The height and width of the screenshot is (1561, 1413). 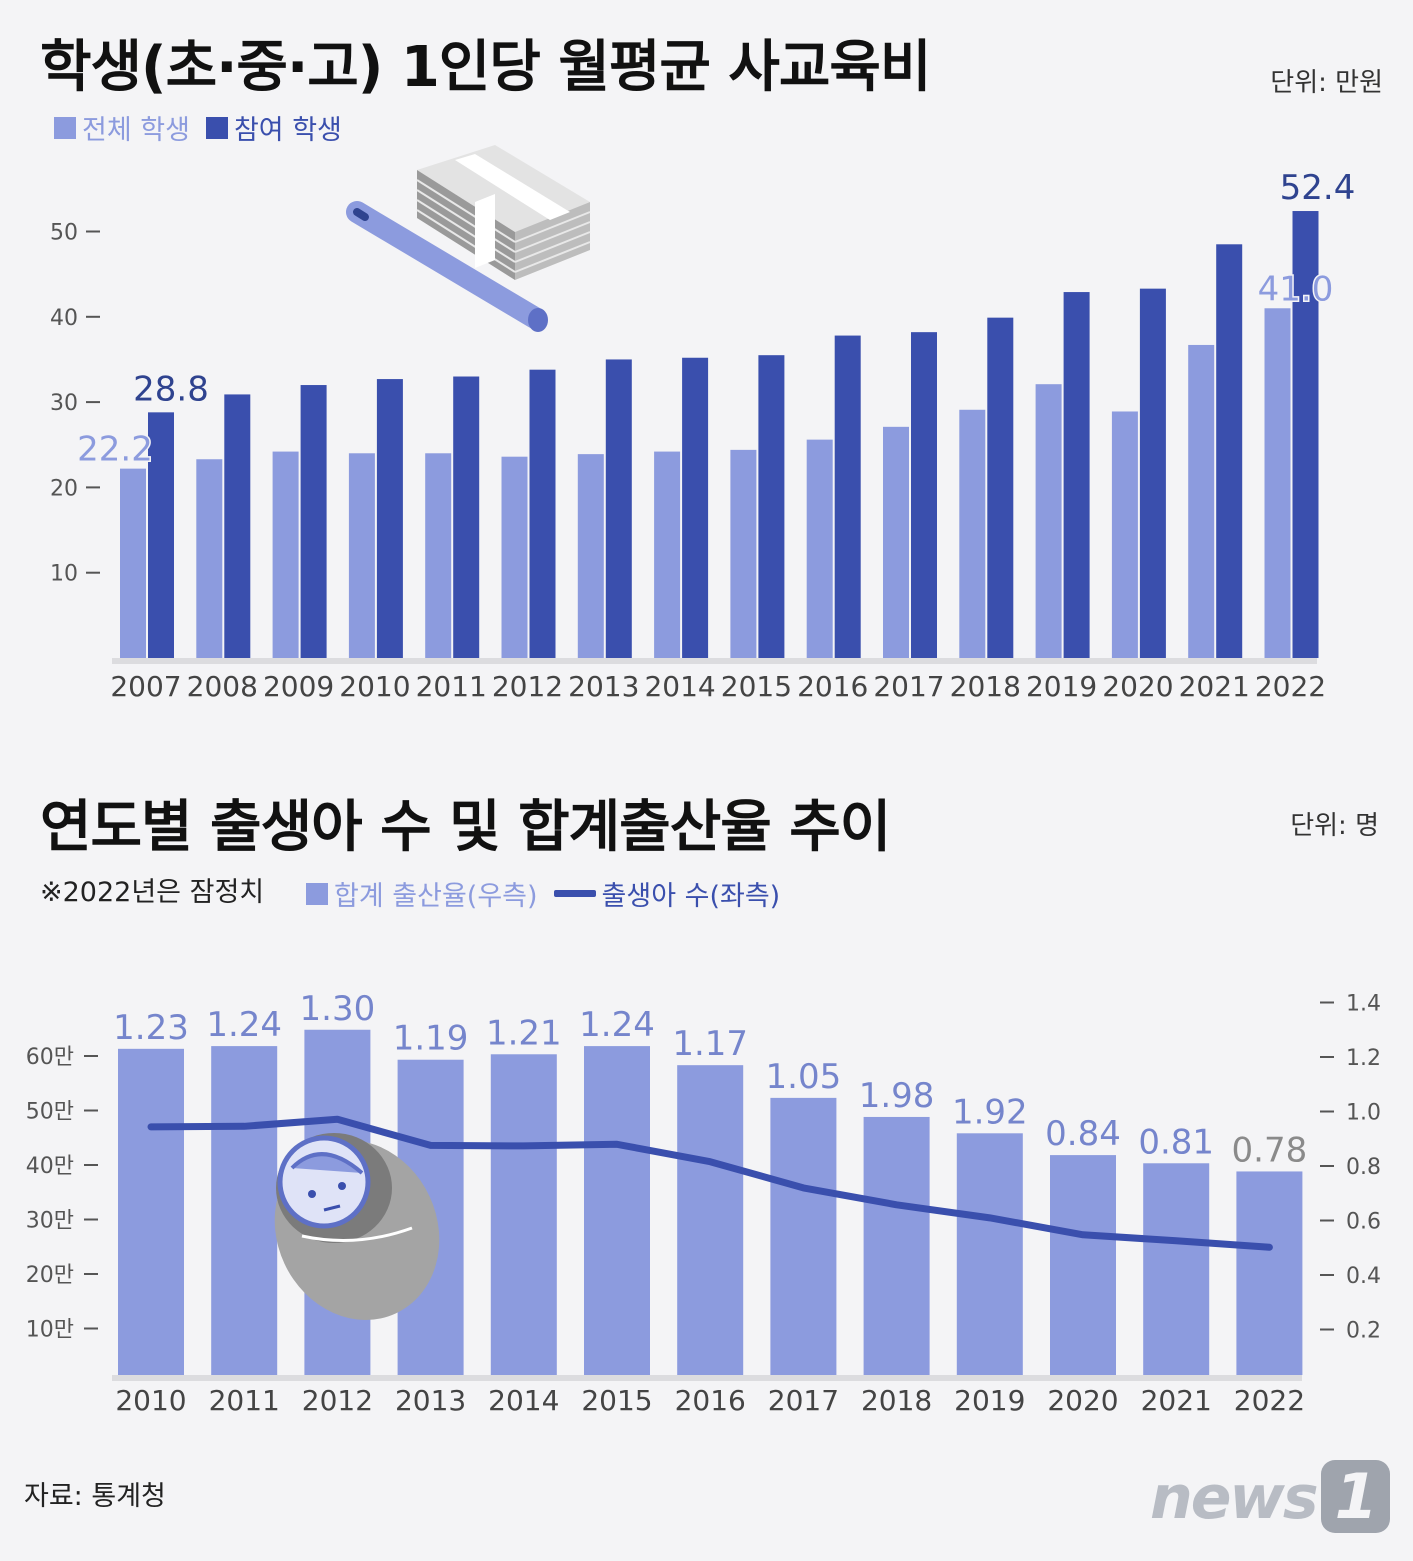 What do you see at coordinates (136, 130) in the screenshot?
I see `legend-label-all: 전체 학생` at bounding box center [136, 130].